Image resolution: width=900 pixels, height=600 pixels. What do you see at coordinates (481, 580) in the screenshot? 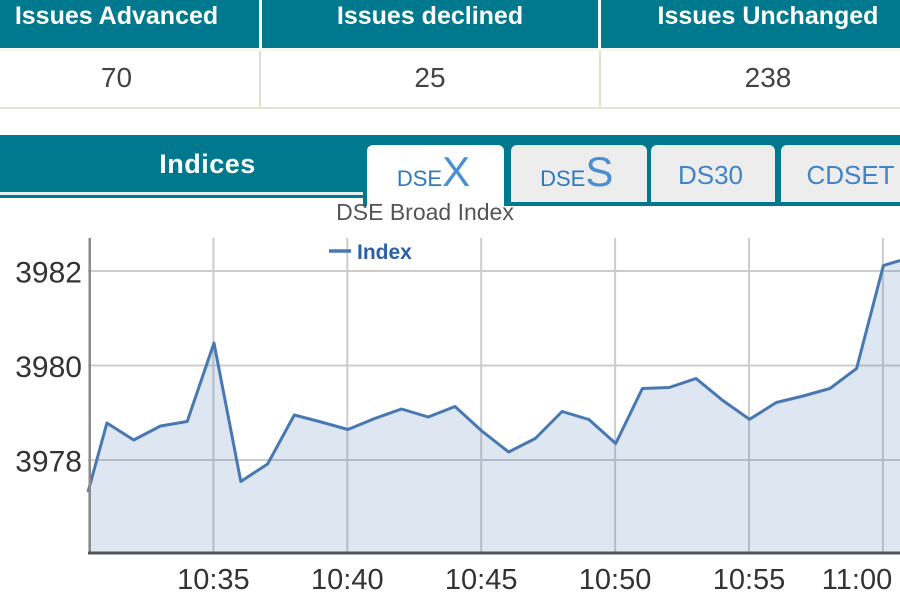
I see `svg-text: 10:45` at bounding box center [481, 580].